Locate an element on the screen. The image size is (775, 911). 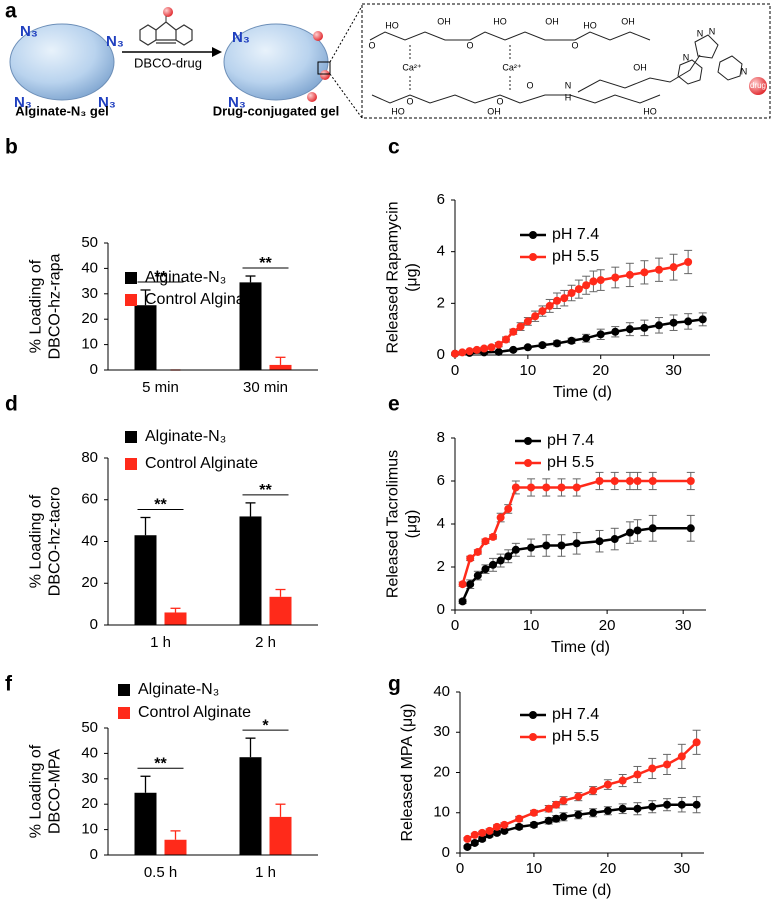
legend-marker is located at coordinates (533, 737).